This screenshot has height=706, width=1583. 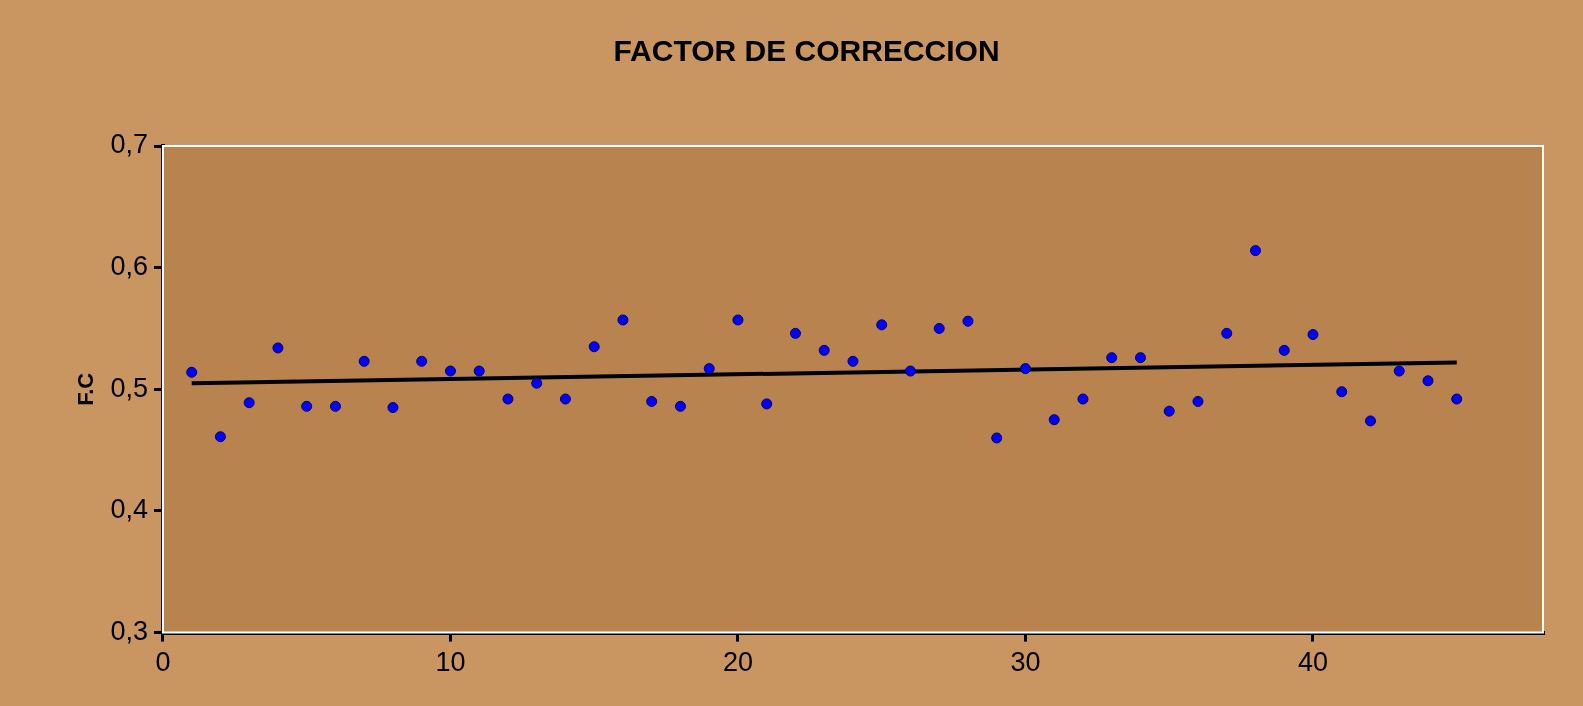 What do you see at coordinates (129, 509) in the screenshot?
I see `y-tick-label: 0,4` at bounding box center [129, 509].